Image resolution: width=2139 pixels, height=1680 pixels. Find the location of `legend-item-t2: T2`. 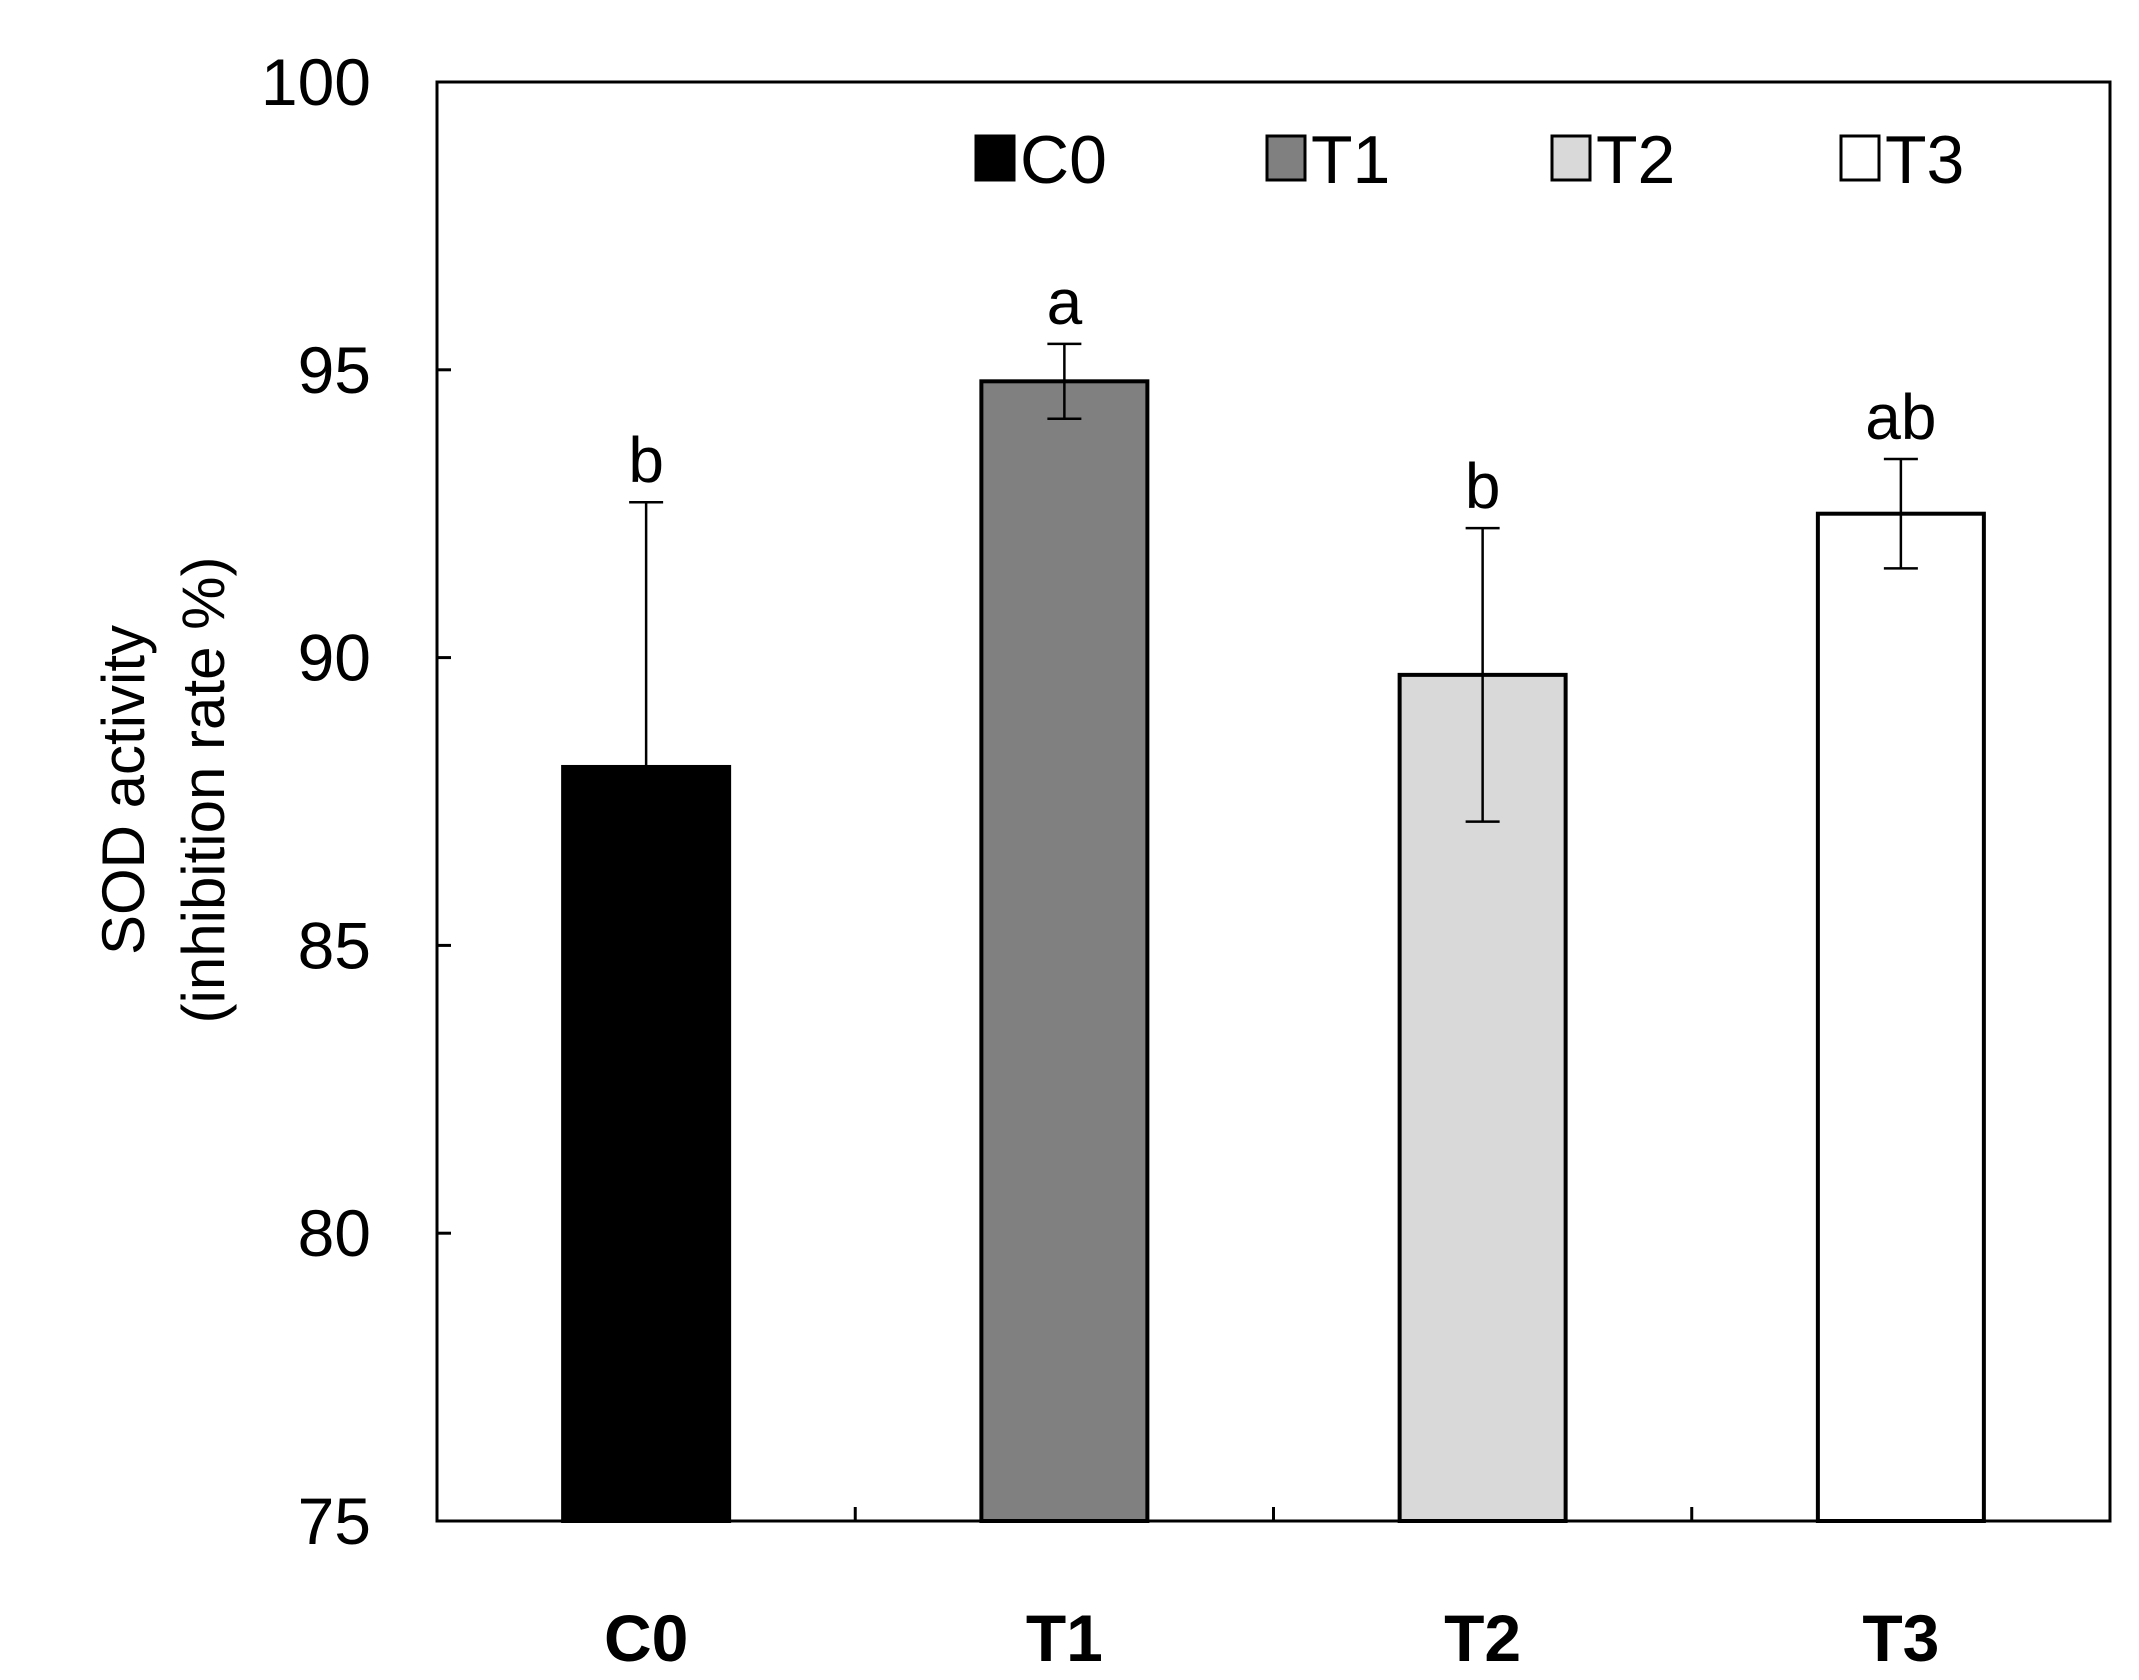

legend-item-t2: T2 is located at coordinates (1612, 160).